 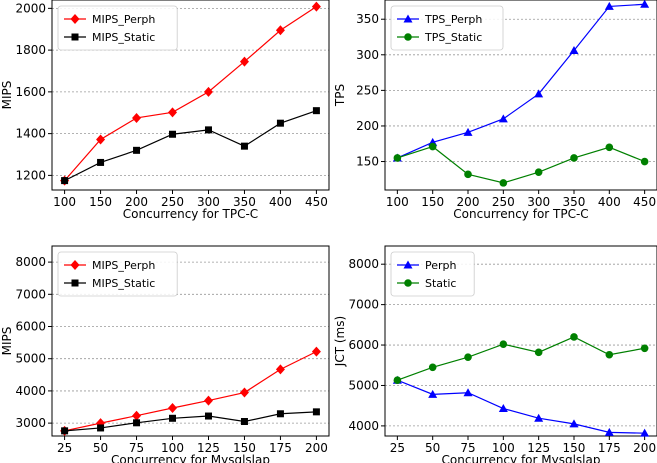 I want to click on y-tick-label: 200, so click(x=367, y=126).